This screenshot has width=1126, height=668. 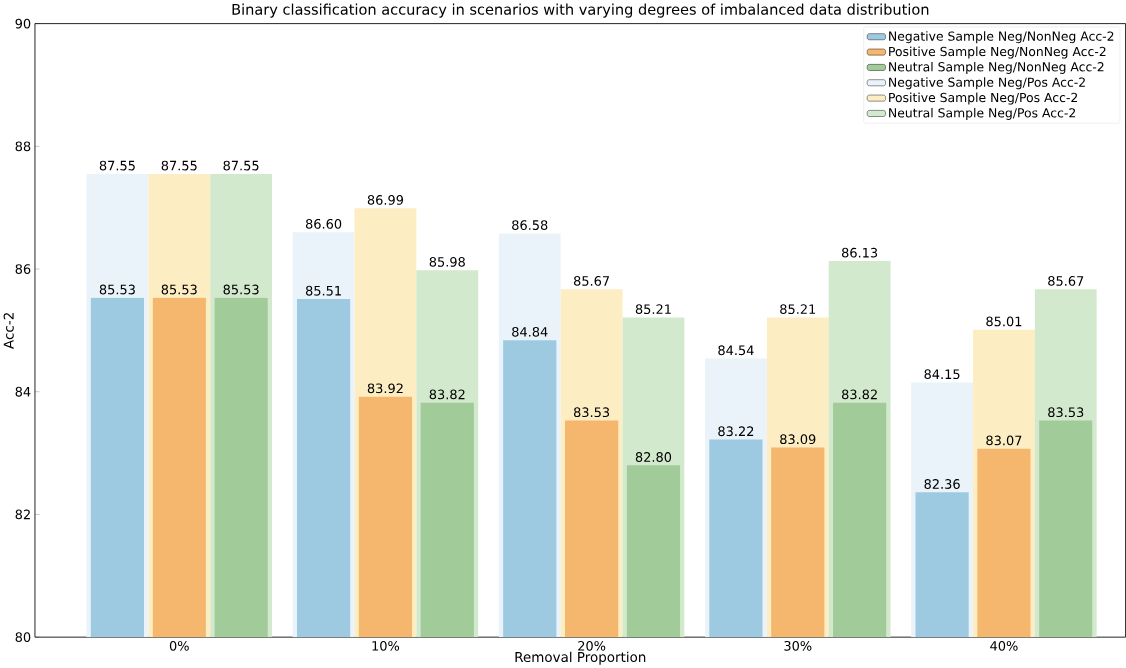 What do you see at coordinates (1004, 440) in the screenshot?
I see `data-label: 83.07` at bounding box center [1004, 440].